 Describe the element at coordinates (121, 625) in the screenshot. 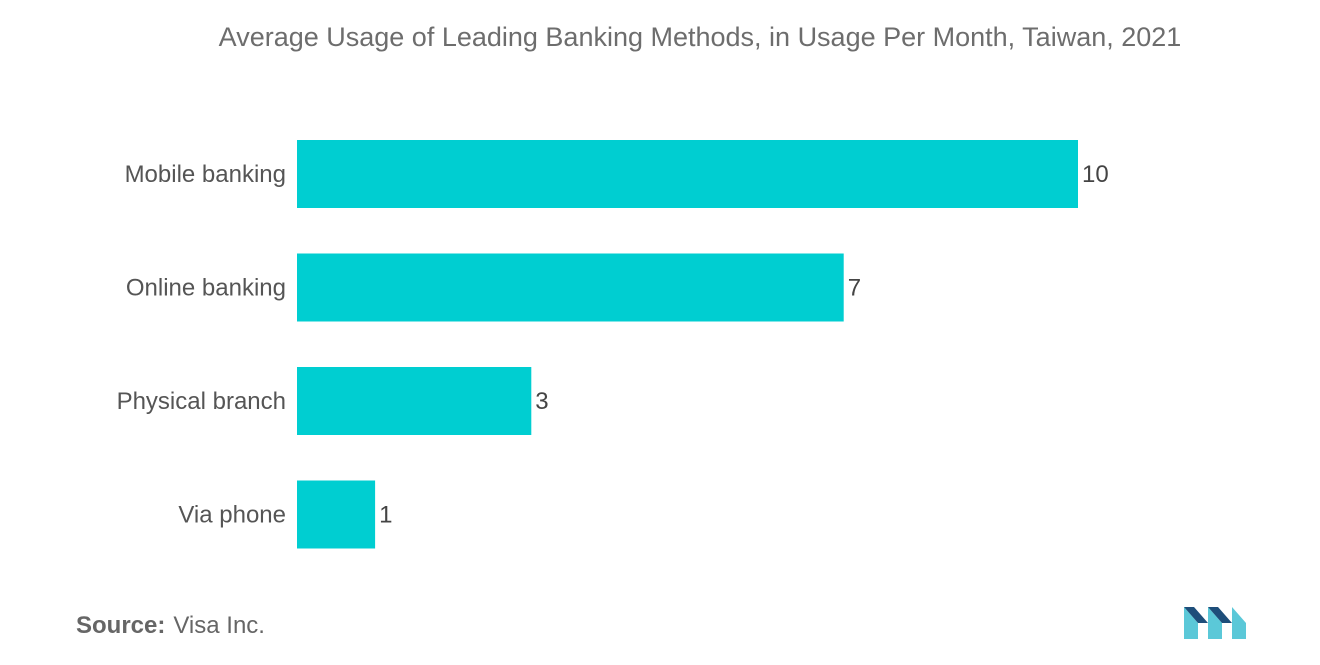

I see `source-label: Source:` at that location.